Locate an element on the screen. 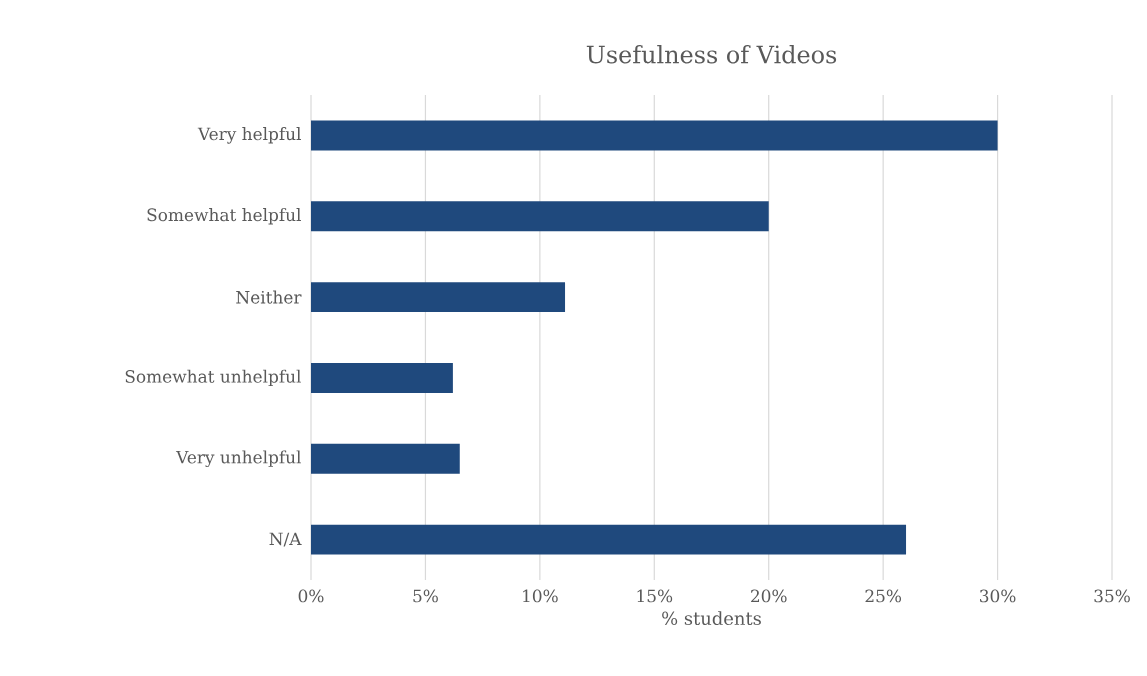 The width and height of the screenshot is (1147, 676). y-tick-label: Very helpful is located at coordinates (249, 135).